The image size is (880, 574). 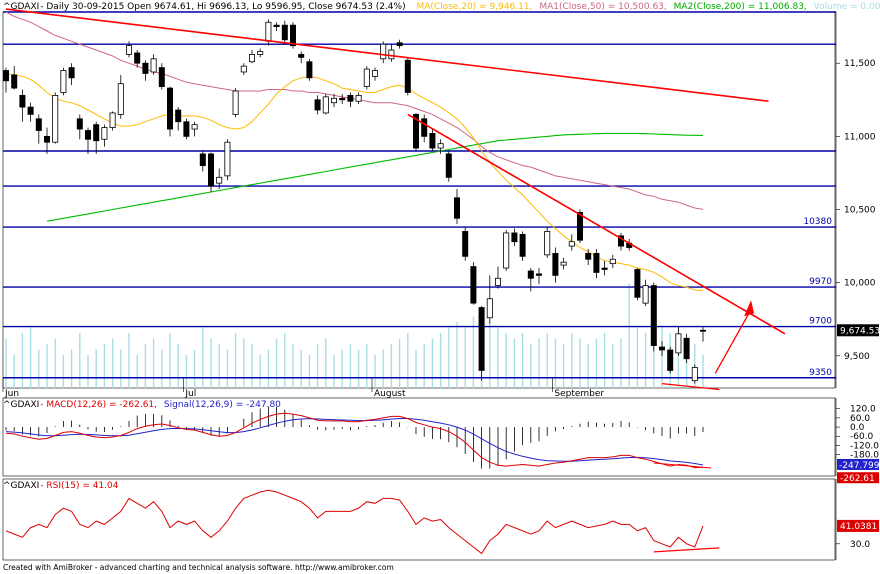 I want to click on ma200-line, so click(x=375, y=177).